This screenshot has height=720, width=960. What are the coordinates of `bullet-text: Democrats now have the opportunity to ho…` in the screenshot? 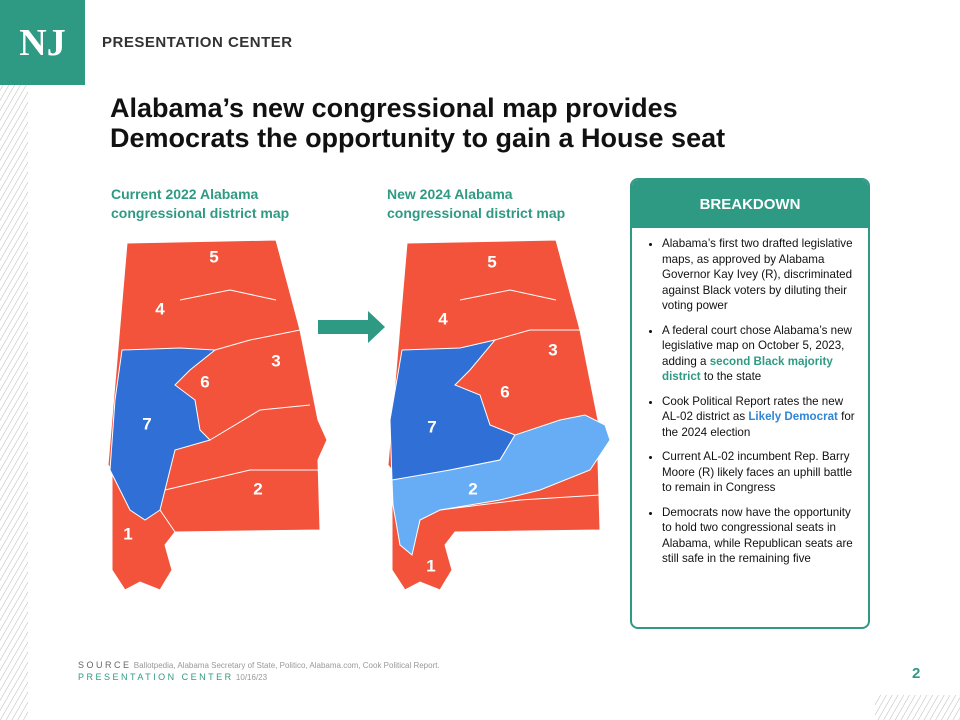 It's located at (757, 535).